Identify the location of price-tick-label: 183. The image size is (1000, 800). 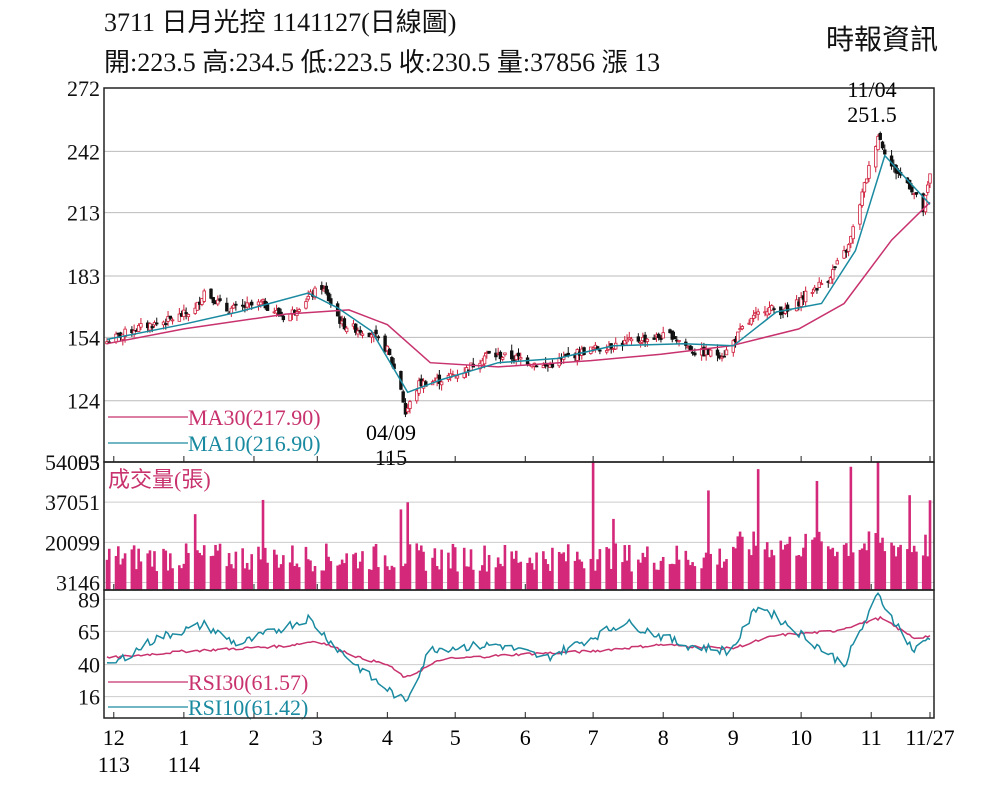
(83, 276).